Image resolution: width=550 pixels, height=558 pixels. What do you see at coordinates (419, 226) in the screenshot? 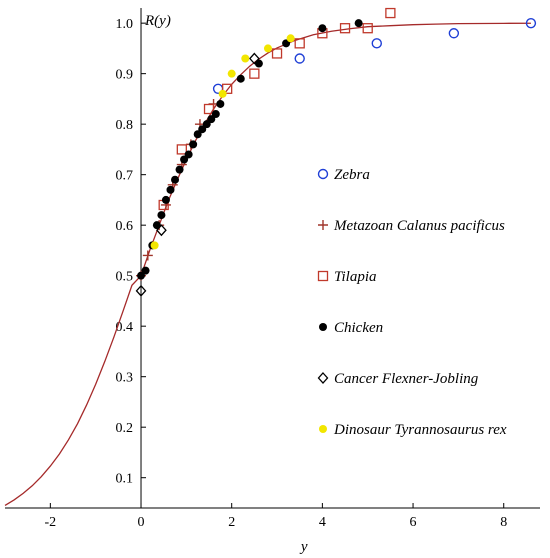
I see `legend-label: Metazoan Calanus pacificus` at bounding box center [419, 226].